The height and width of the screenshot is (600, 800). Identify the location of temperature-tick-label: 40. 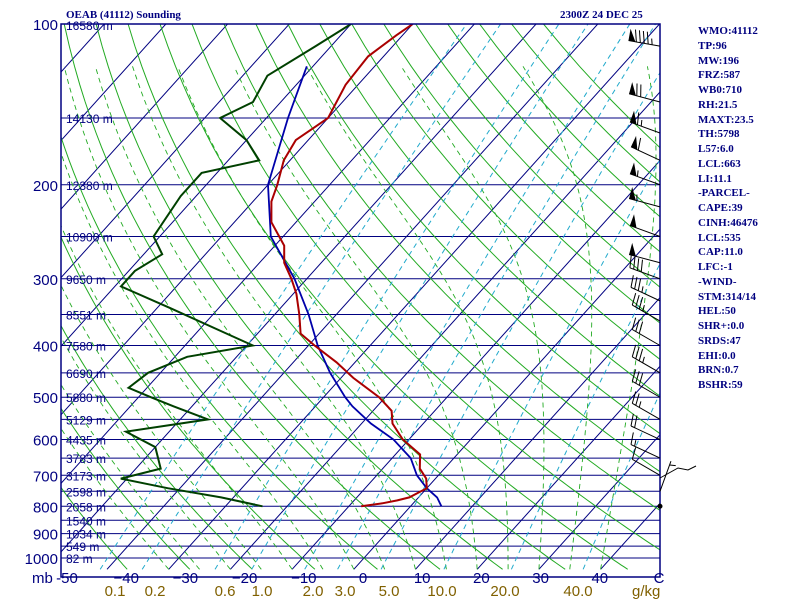
(599, 578).